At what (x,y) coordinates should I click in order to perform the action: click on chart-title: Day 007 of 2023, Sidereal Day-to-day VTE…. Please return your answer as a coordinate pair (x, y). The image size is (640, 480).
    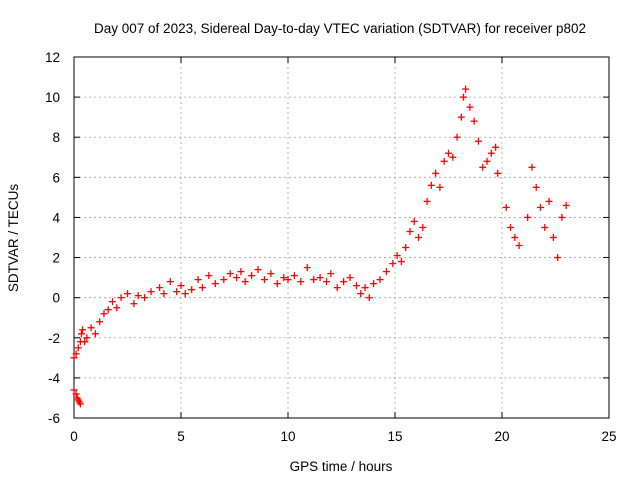
    Looking at the image, I should click on (340, 28).